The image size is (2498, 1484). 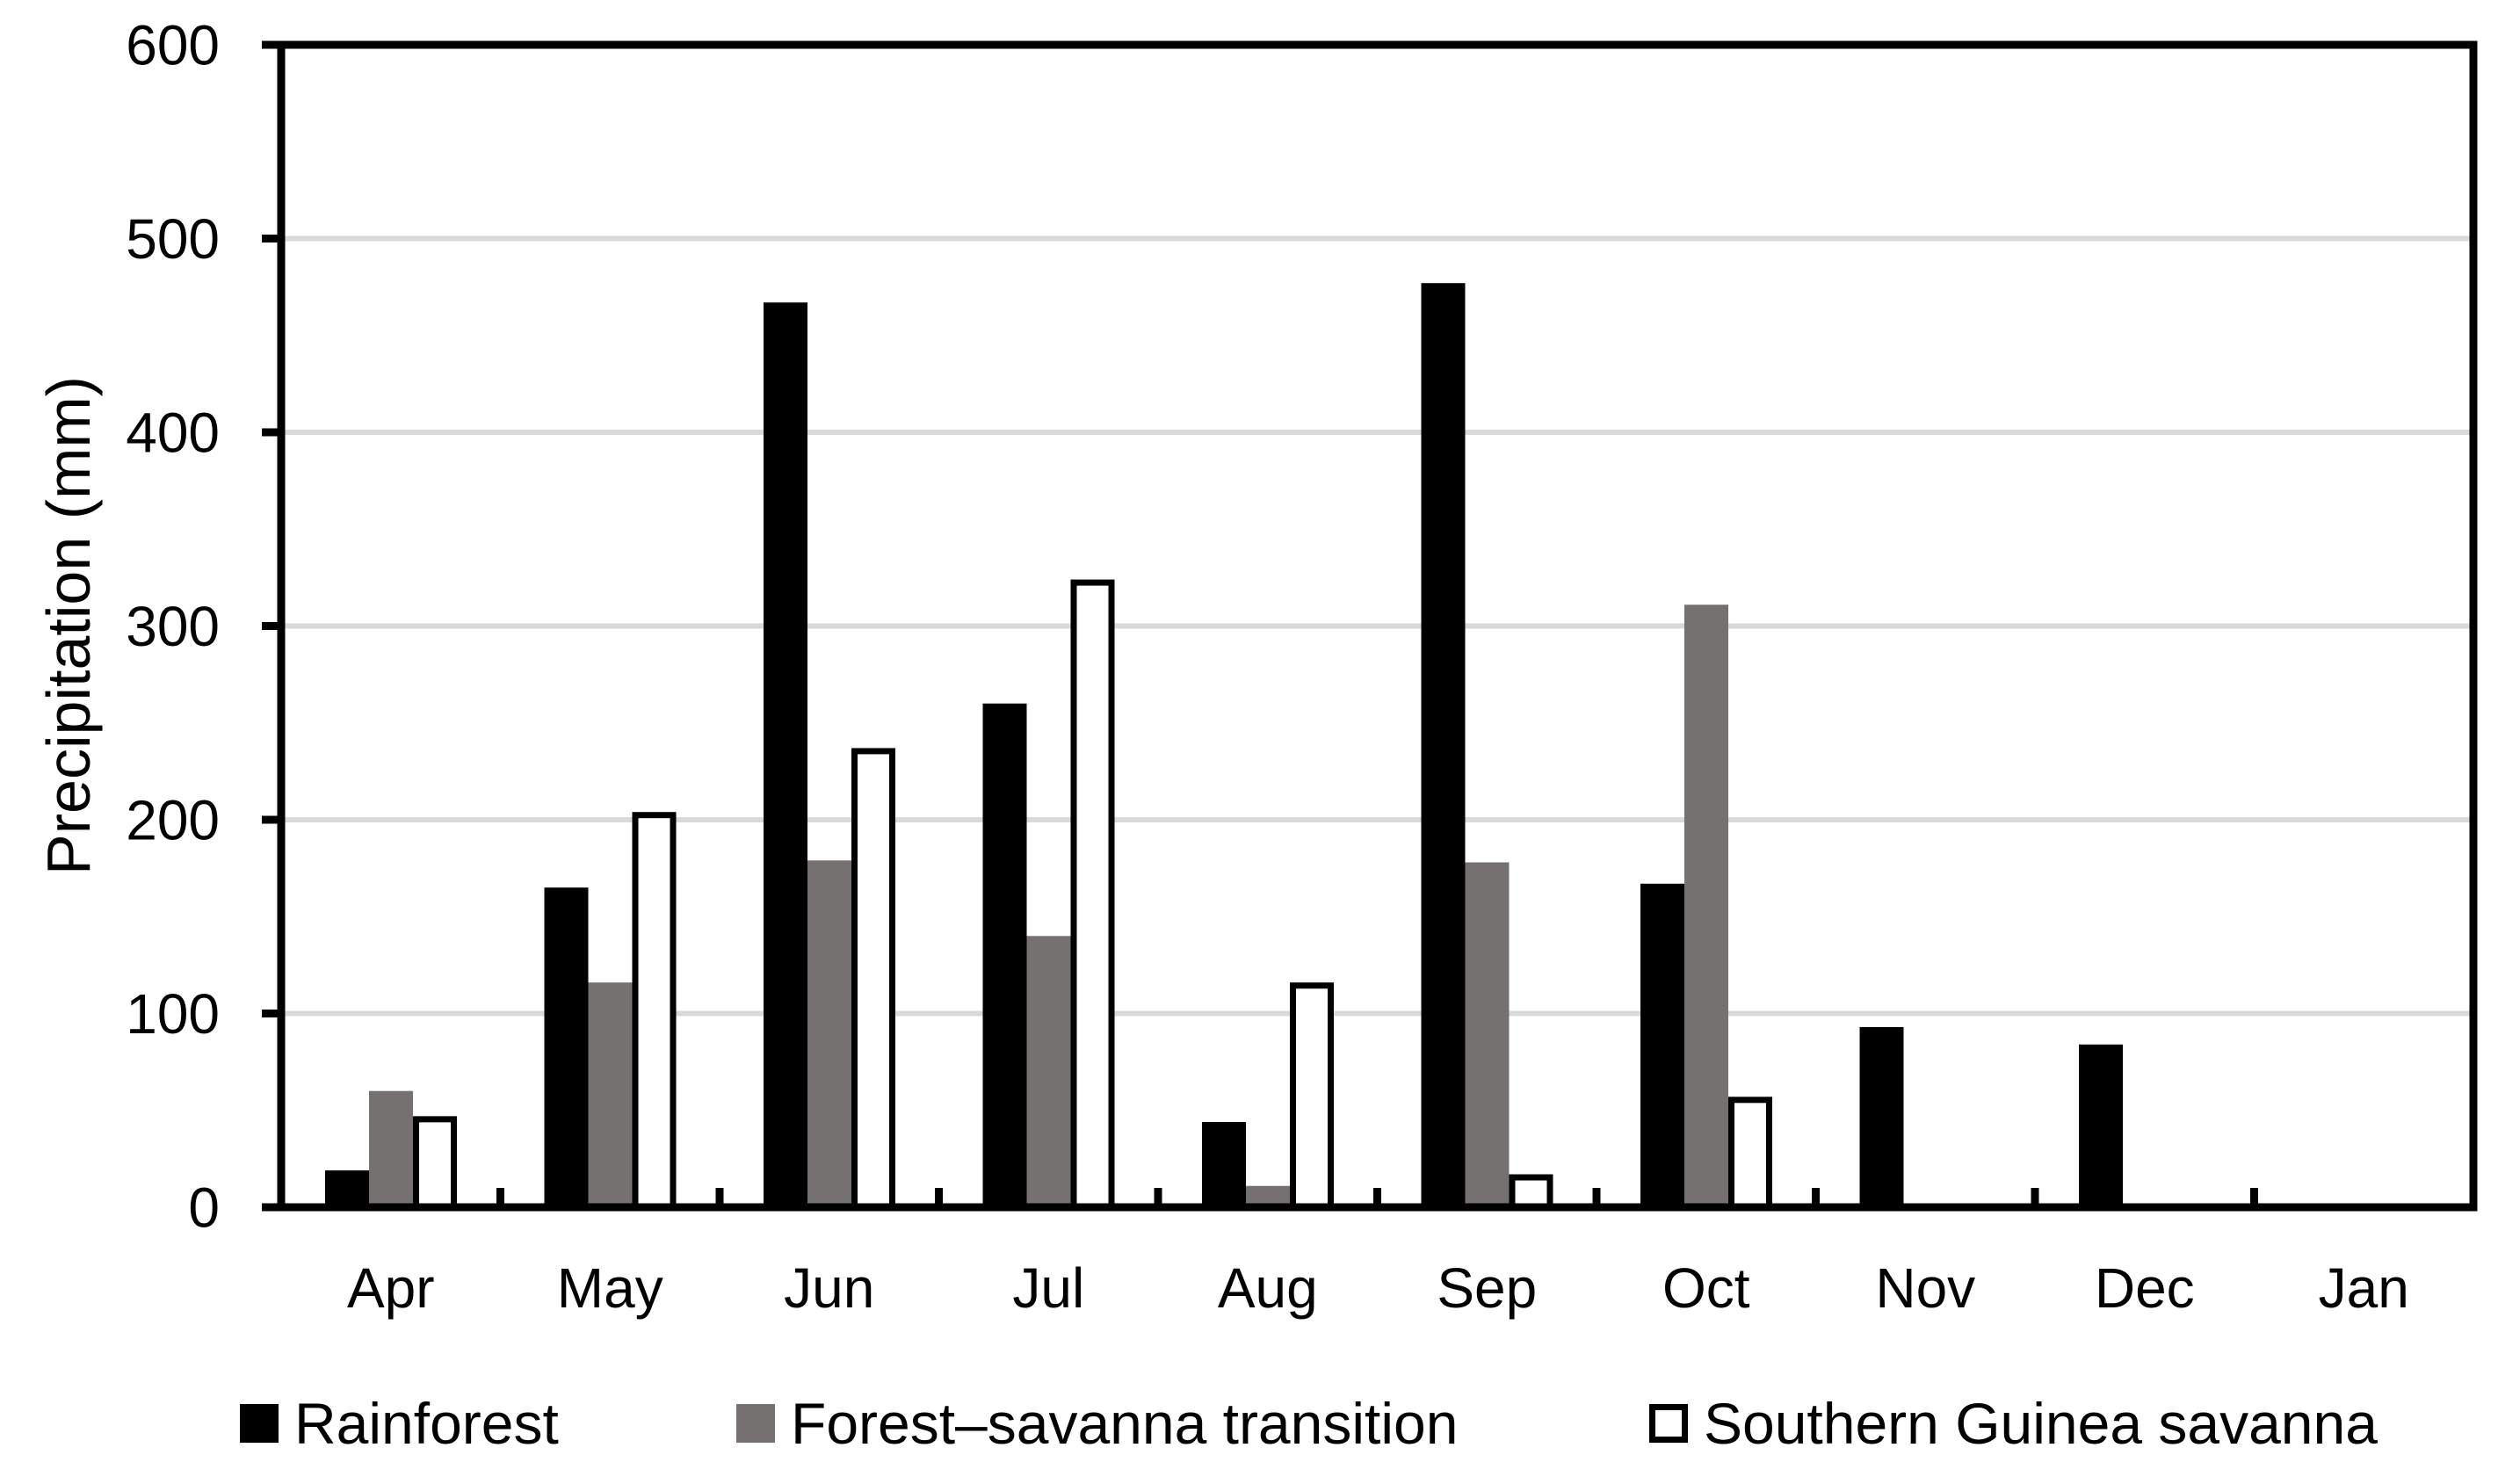 I want to click on y-axis-title: Precipitation (mm), so click(x=68, y=626).